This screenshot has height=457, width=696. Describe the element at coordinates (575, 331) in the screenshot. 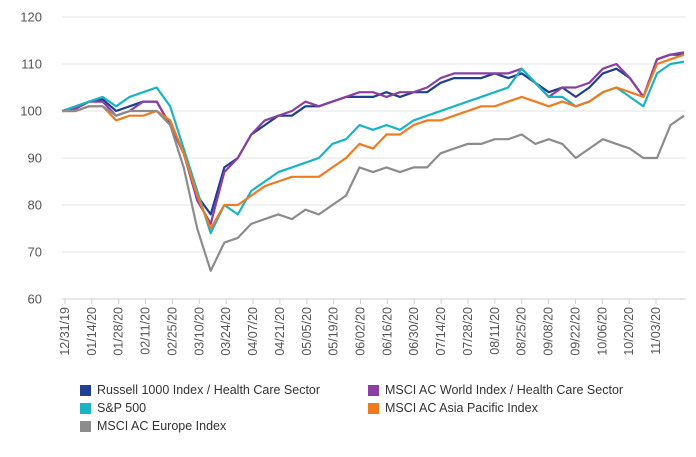

I see `x-tick-label: 09/22/20` at that location.